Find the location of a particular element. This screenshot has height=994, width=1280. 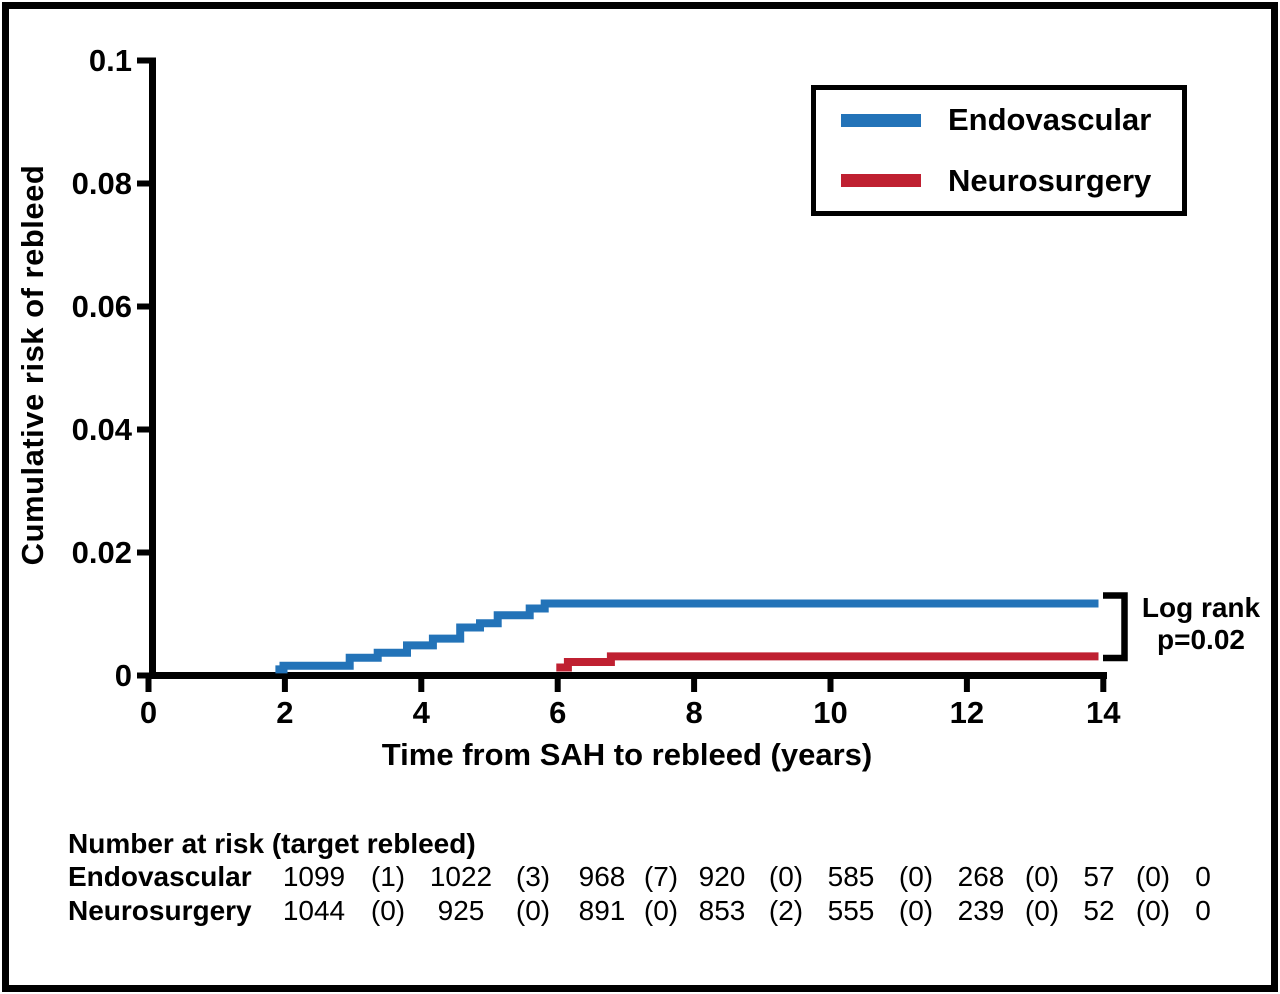

neurosurgery-curve is located at coordinates (827, 662).